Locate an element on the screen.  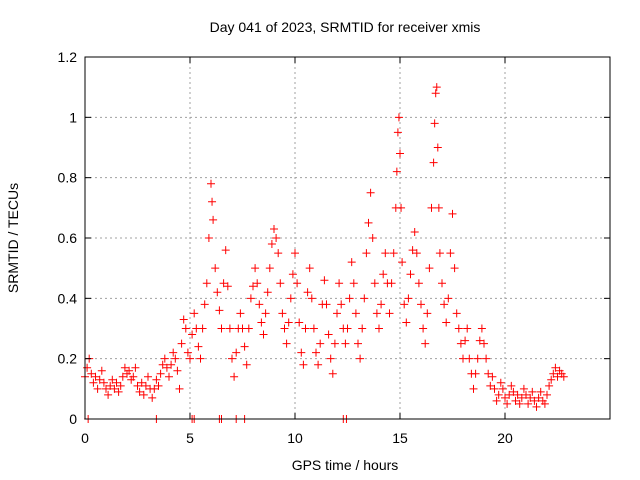
x-tick-label: 20 is located at coordinates (505, 438).